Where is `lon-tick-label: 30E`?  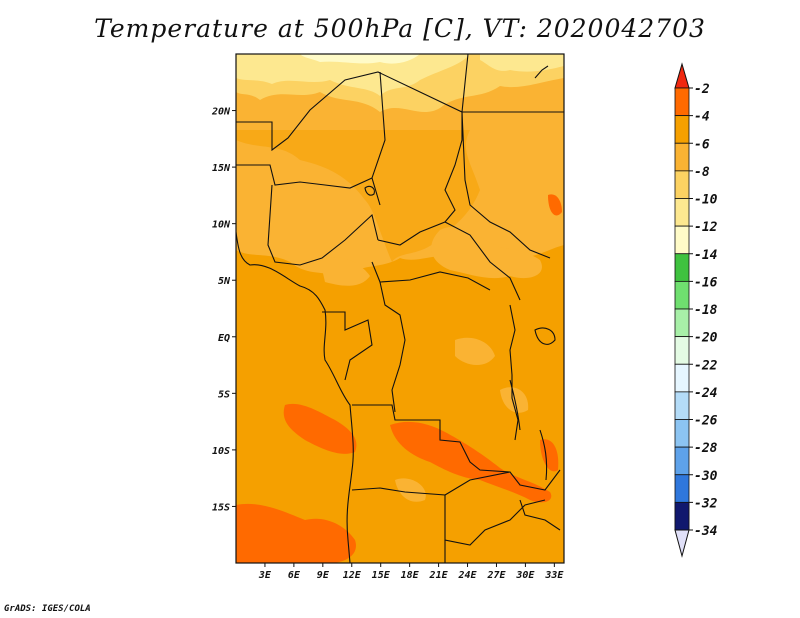
lon-tick-label: 30E is located at coordinates (525, 575).